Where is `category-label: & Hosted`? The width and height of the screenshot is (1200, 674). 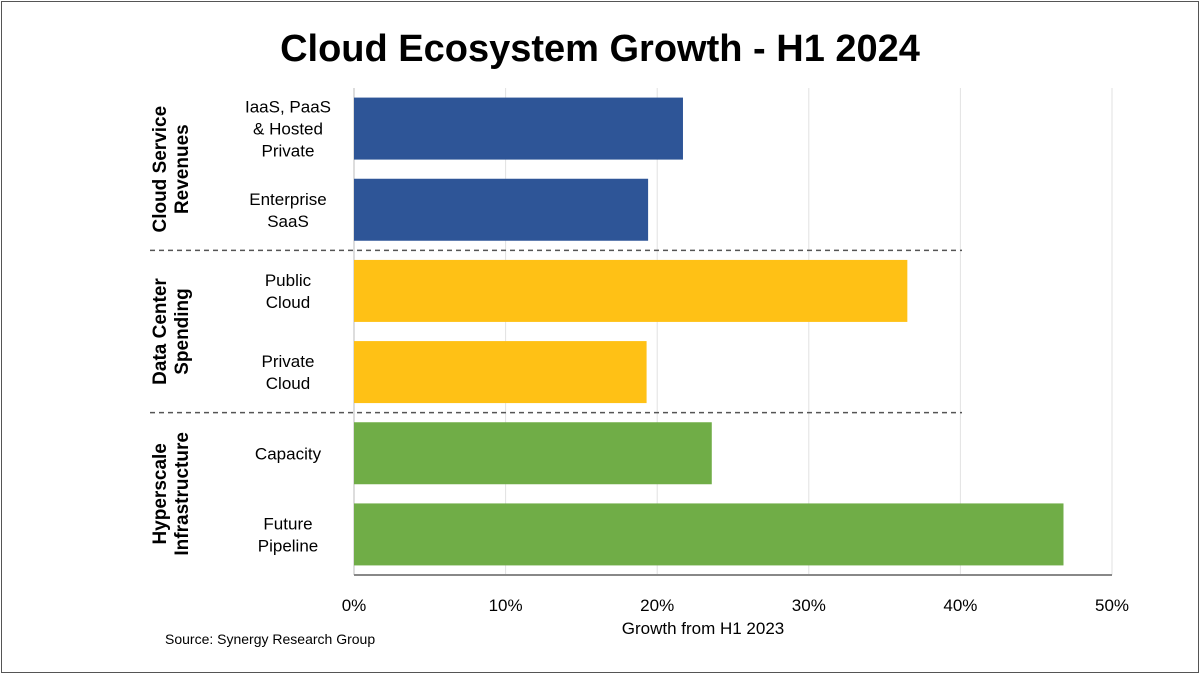
category-label: & Hosted is located at coordinates (288, 129).